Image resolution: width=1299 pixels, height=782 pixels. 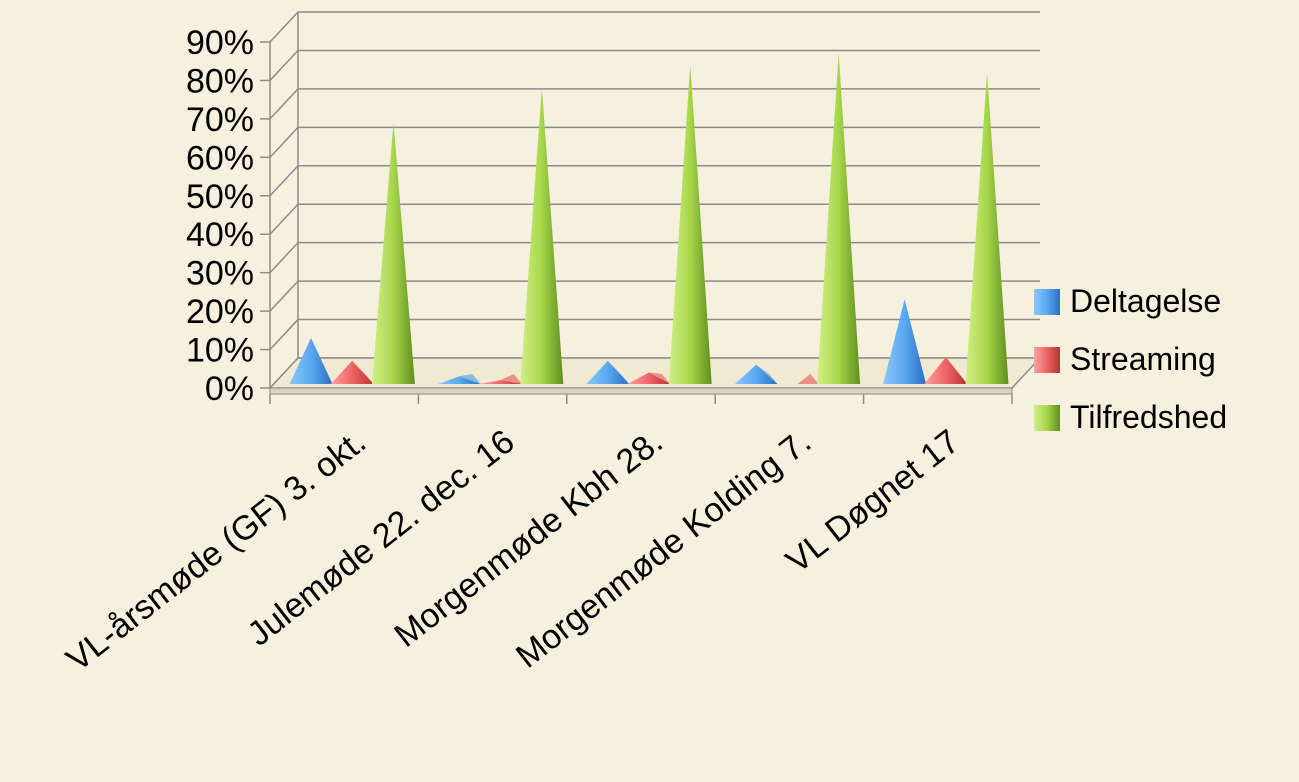 I want to click on y-tick-label: 60%, so click(x=220, y=158).